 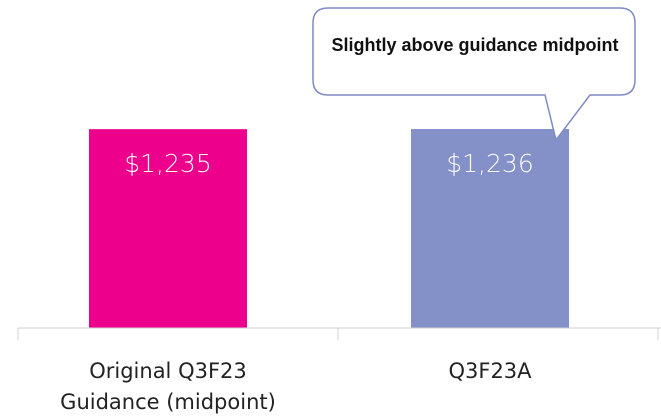 What do you see at coordinates (167, 163) in the screenshot?
I see `value-label: $1,235` at bounding box center [167, 163].